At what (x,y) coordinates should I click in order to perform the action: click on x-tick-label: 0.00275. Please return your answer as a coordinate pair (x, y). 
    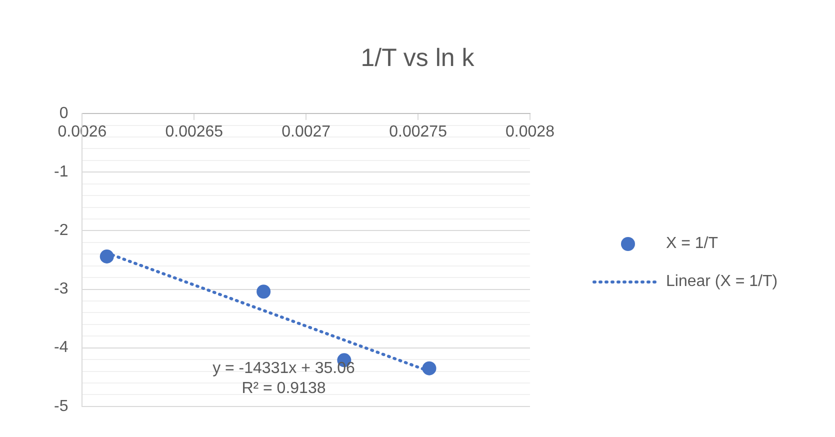
    Looking at the image, I should click on (418, 132).